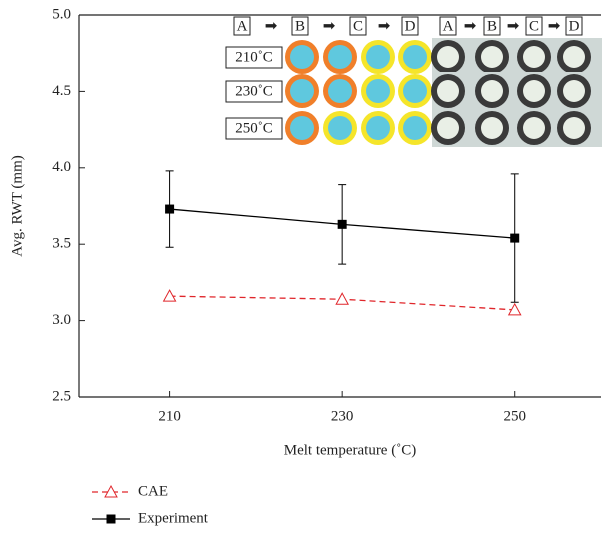 The width and height of the screenshot is (602, 535). Describe the element at coordinates (61, 320) in the screenshot. I see `y-tick-label: 3.0` at that location.